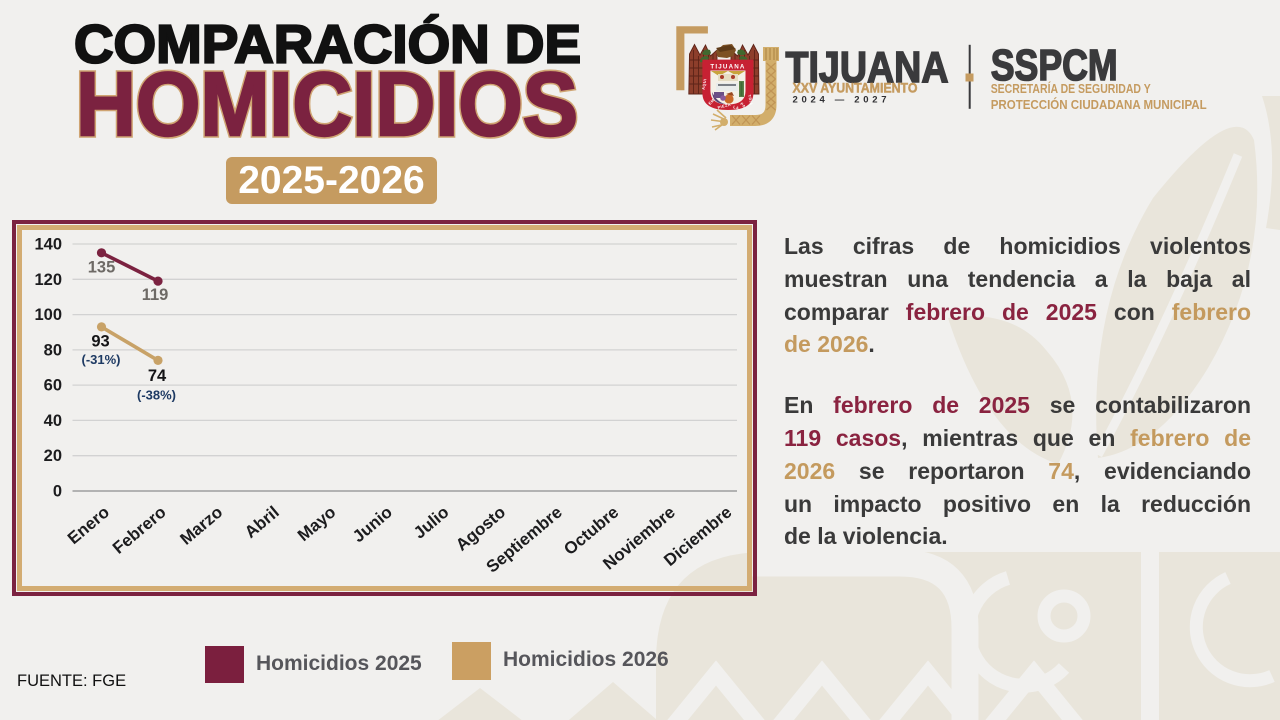 This screenshot has height=720, width=1280. Describe the element at coordinates (155, 295) in the screenshot. I see `svg-text: 119` at that location.